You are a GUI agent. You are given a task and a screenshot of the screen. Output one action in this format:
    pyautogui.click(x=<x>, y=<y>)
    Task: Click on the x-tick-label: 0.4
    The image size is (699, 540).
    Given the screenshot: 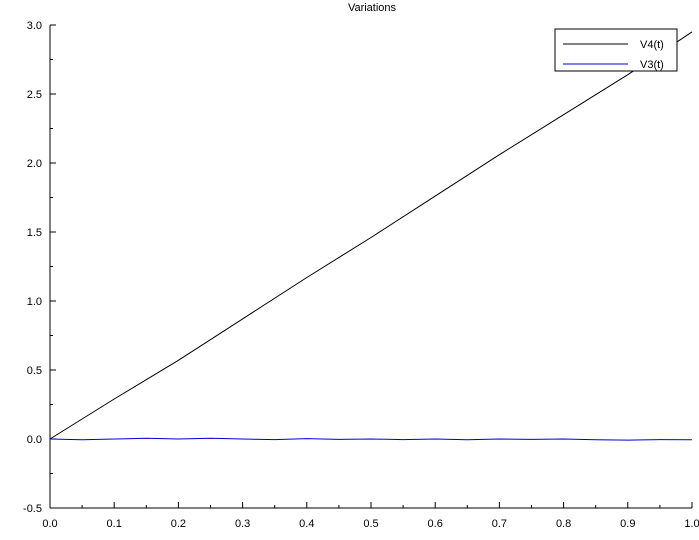 What is the action you would take?
    pyautogui.click(x=306, y=524)
    